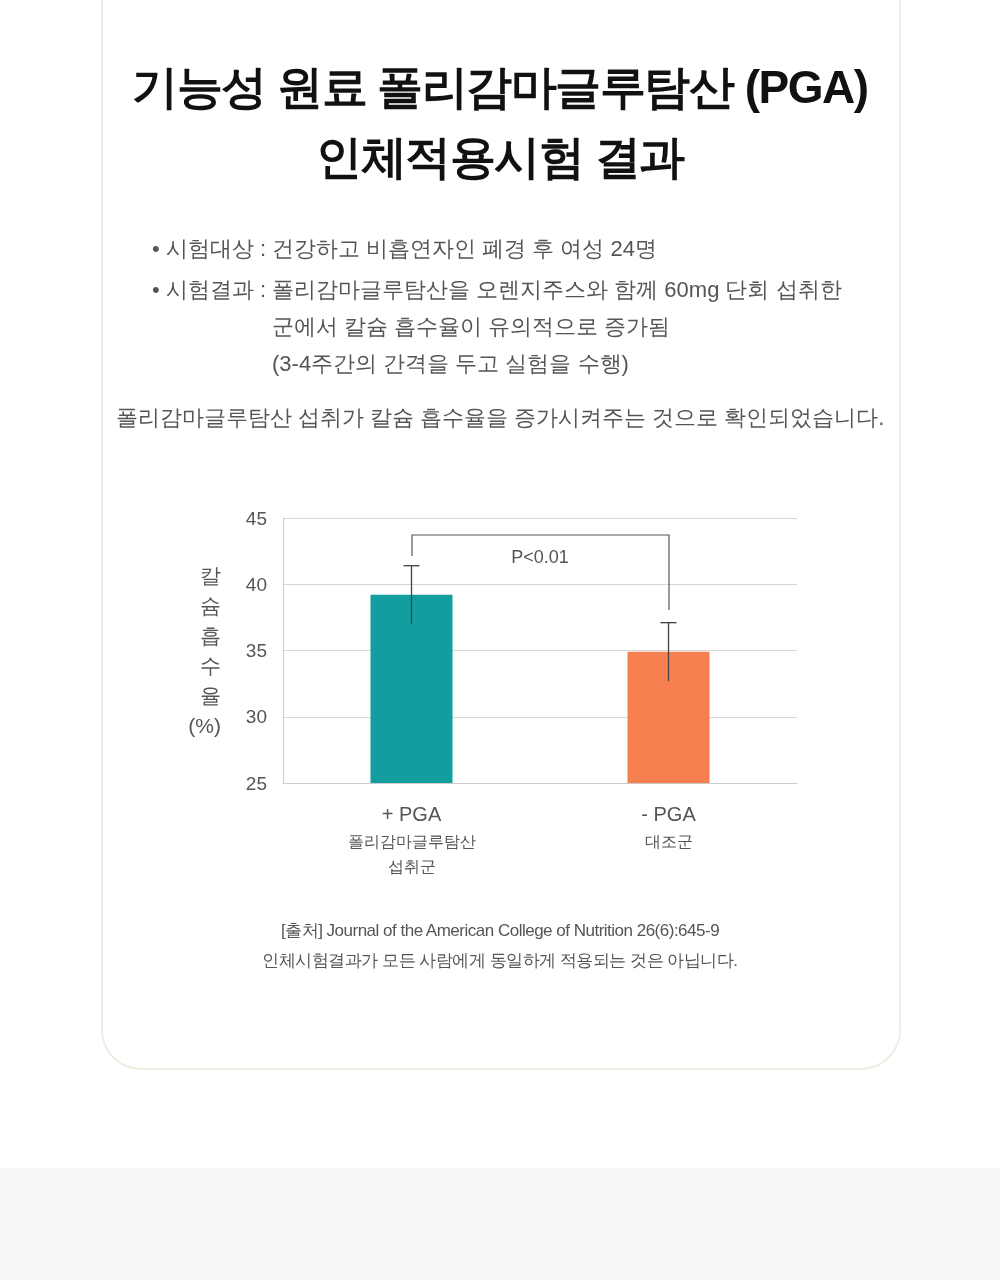  What do you see at coordinates (405, 249) in the screenshot?
I see `text: • 시험대상 : 건강하고 비흡연자인 폐경 후 여성 24명` at bounding box center [405, 249].